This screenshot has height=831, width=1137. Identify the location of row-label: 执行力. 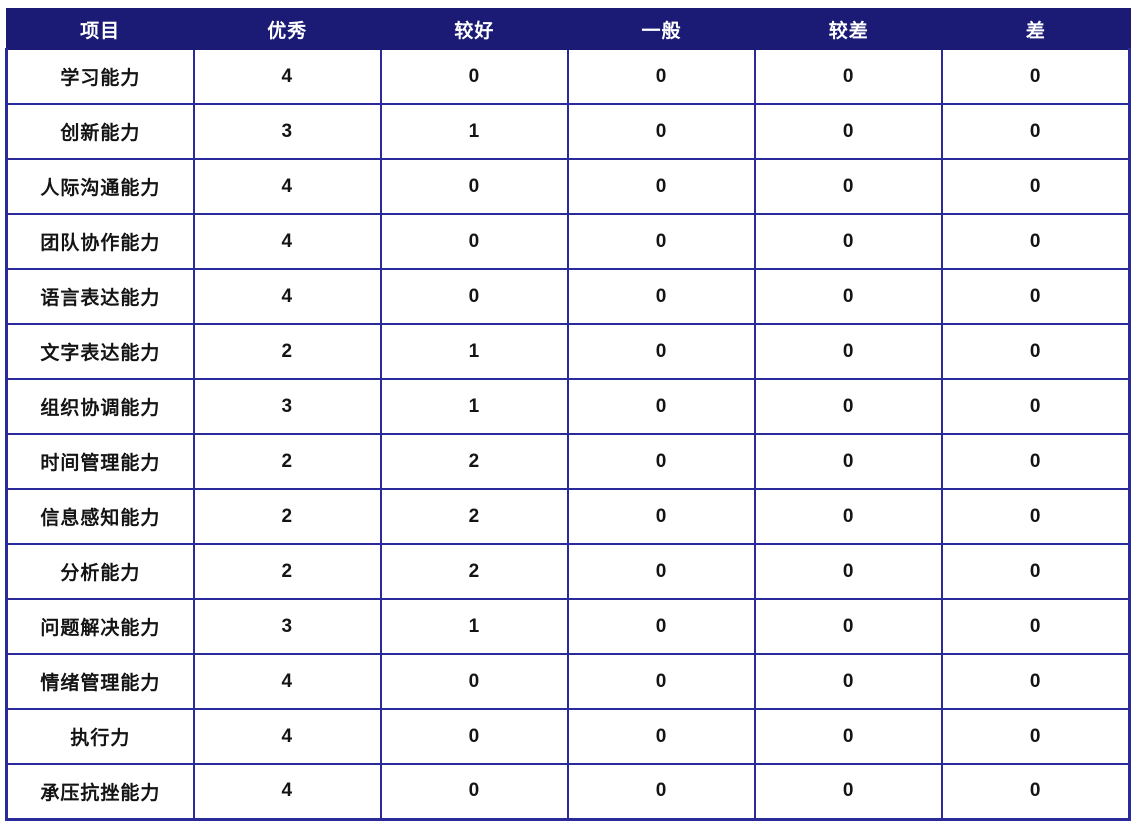
(99, 736).